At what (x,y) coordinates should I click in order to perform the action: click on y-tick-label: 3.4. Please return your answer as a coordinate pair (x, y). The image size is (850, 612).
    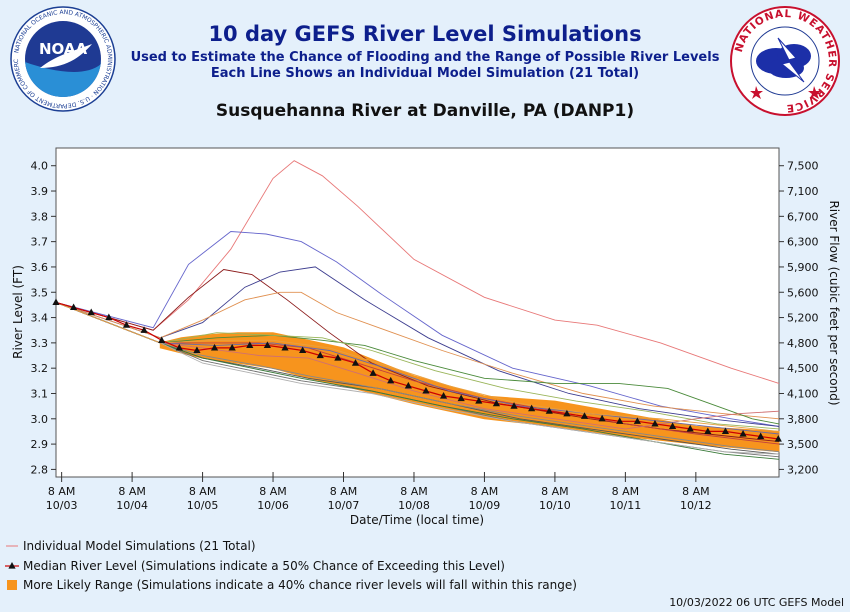
    Looking at the image, I should click on (40, 318).